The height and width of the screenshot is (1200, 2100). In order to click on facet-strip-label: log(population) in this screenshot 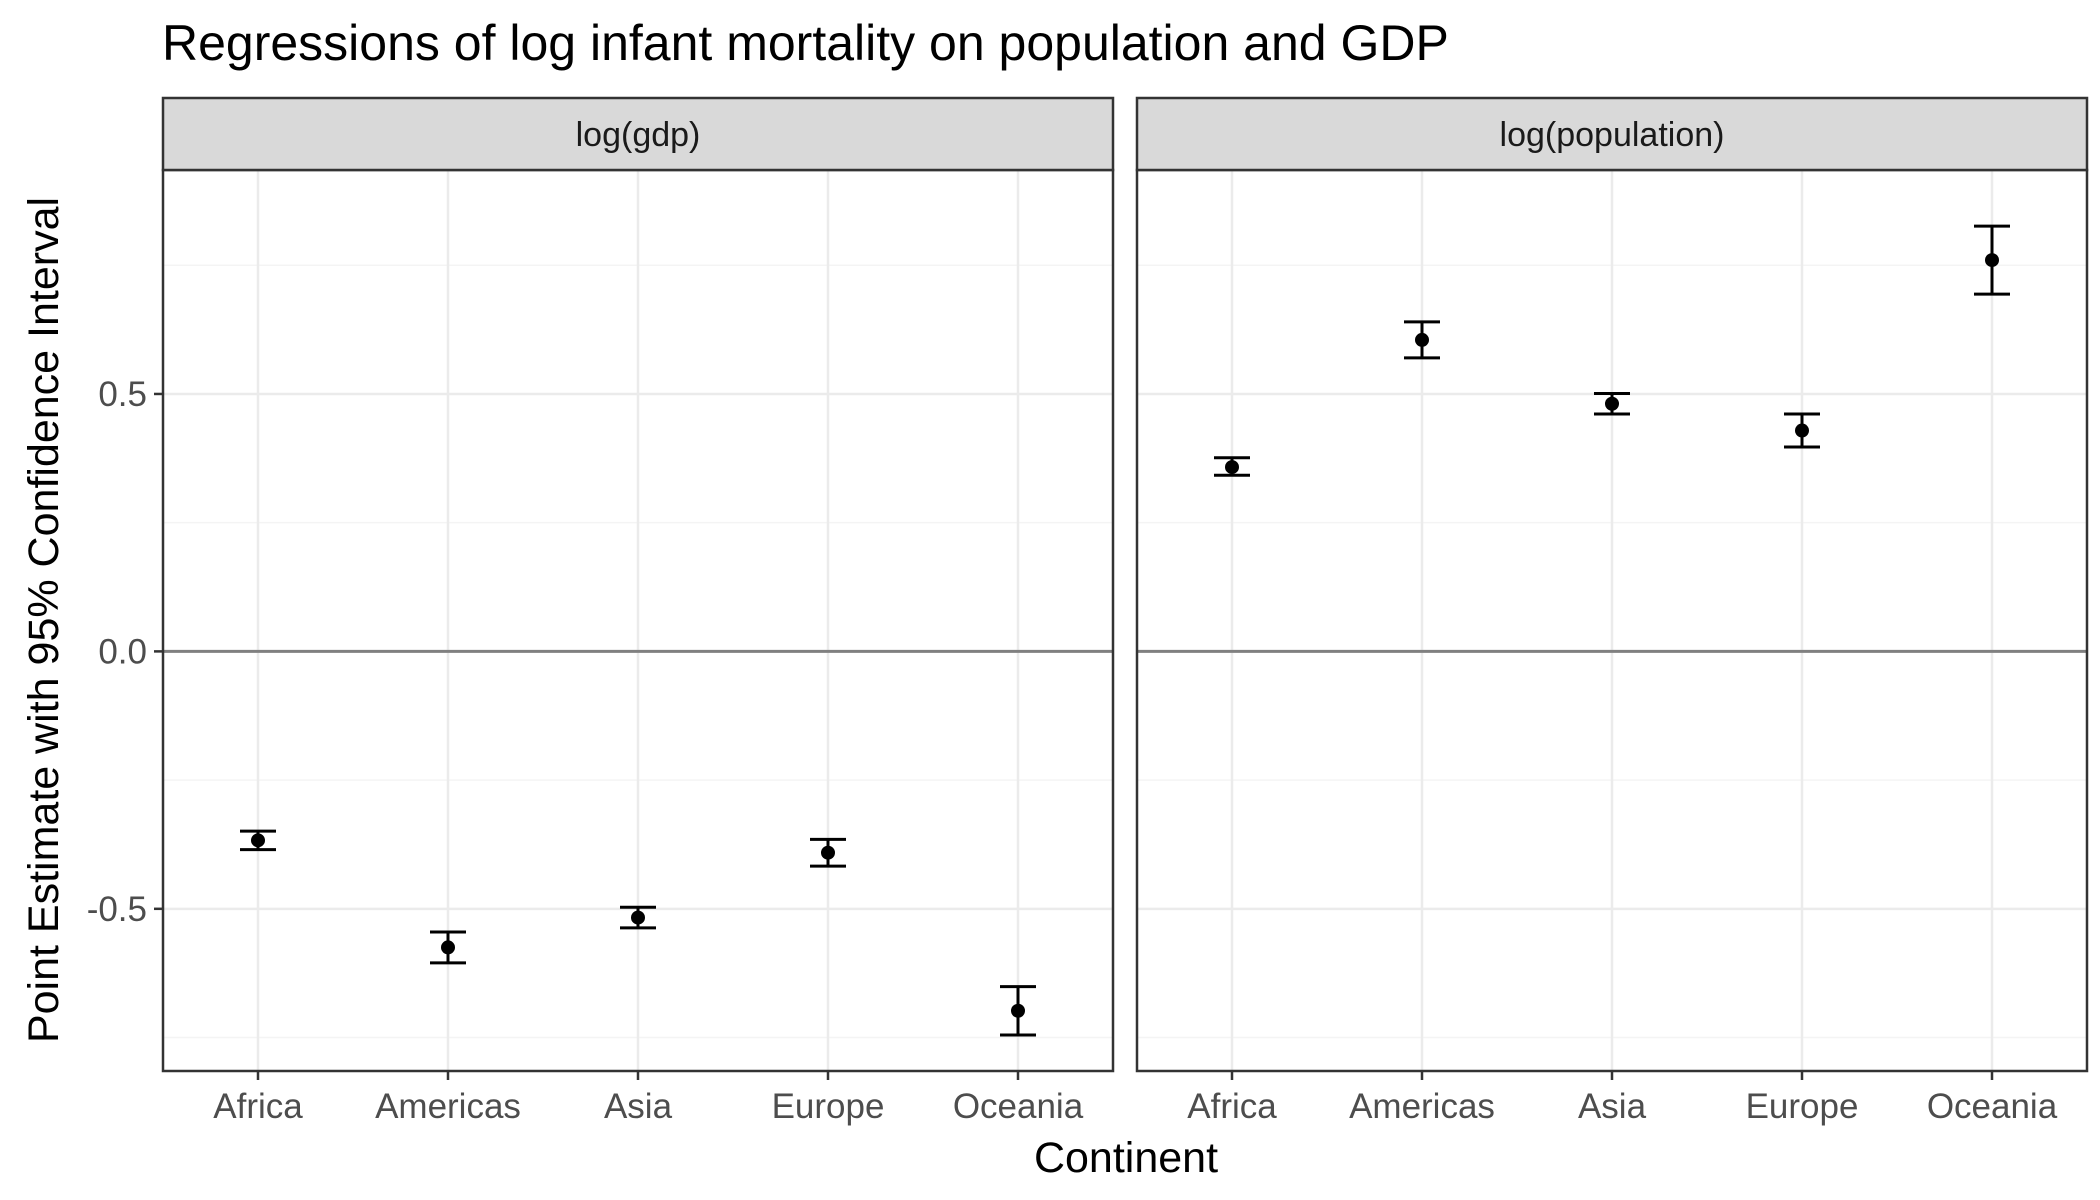, I will do `click(1612, 135)`.